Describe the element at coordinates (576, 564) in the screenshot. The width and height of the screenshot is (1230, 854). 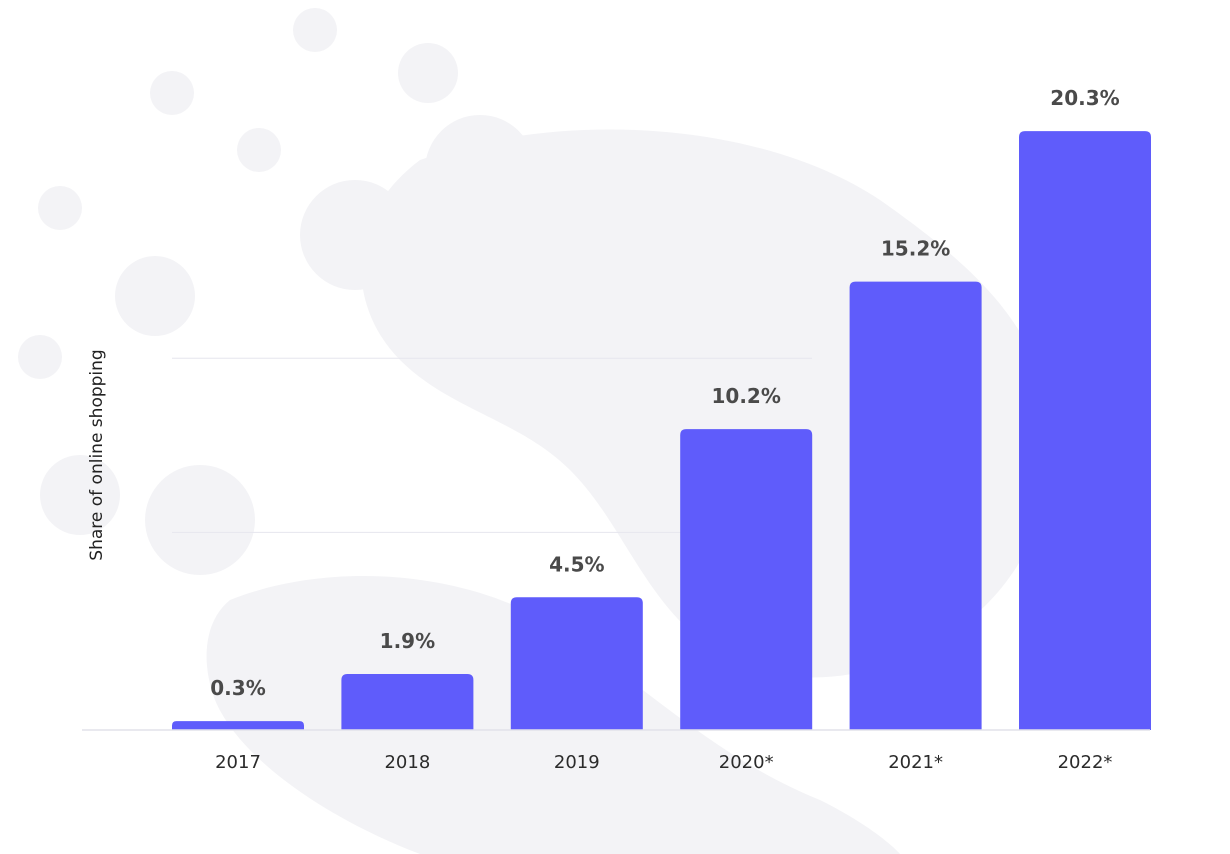
I see `data-label: 4.5%` at that location.